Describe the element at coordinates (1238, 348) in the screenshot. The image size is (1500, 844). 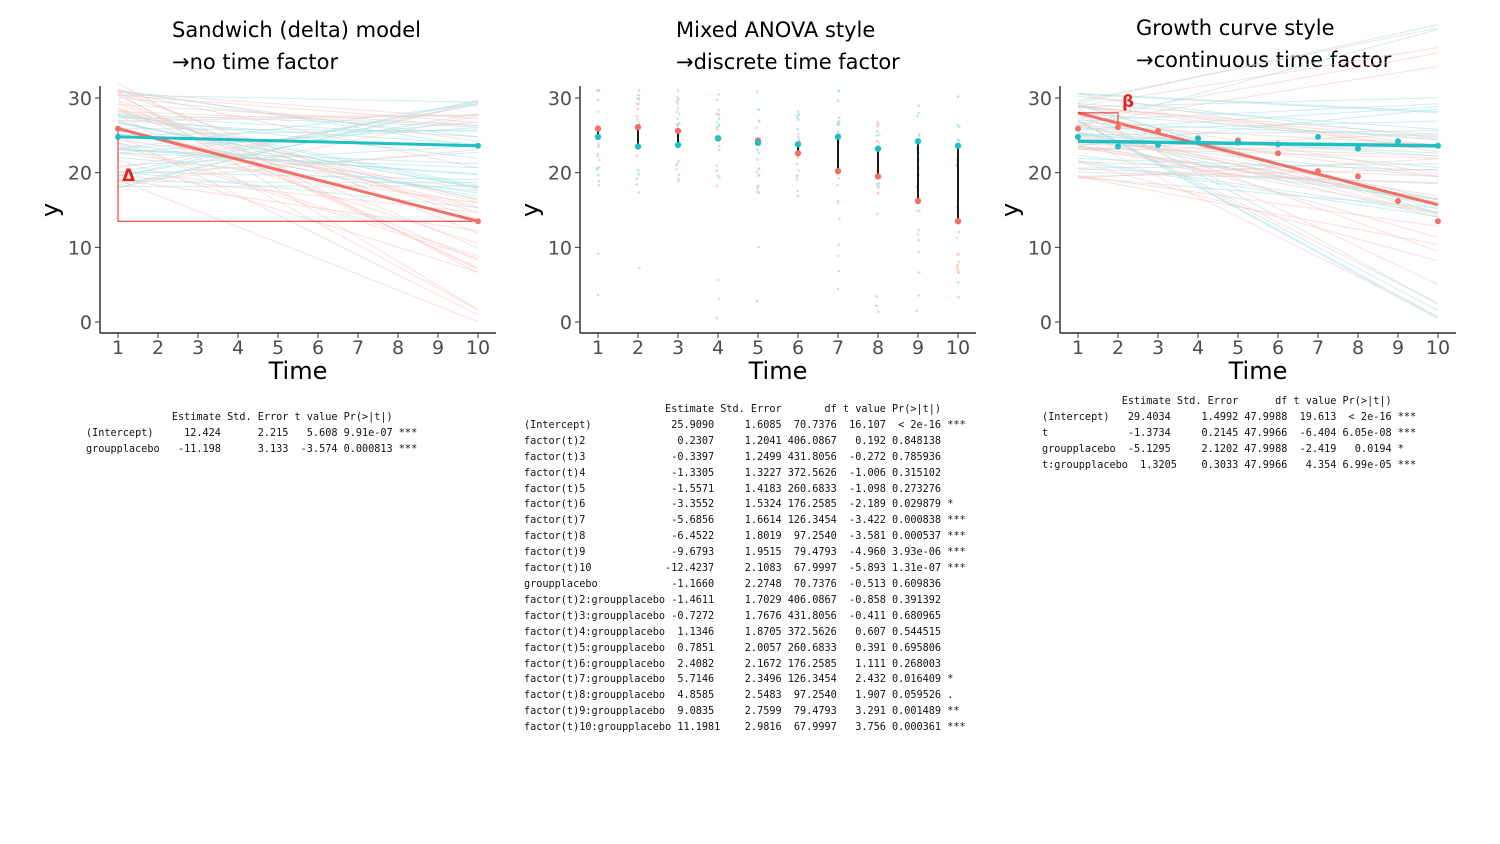
I see `x-tick-label: 5` at that location.